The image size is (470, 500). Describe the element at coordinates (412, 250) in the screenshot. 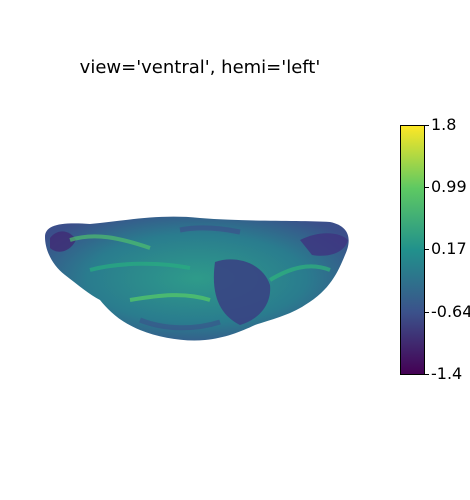

I see `colorbar` at that location.